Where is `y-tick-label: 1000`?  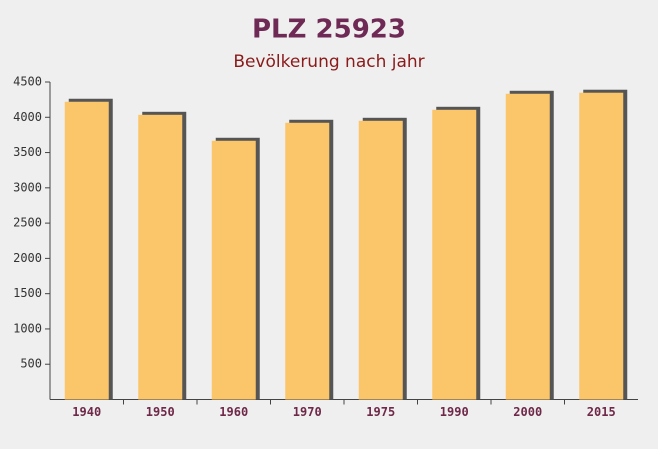 y-tick-label: 1000 is located at coordinates (27, 328).